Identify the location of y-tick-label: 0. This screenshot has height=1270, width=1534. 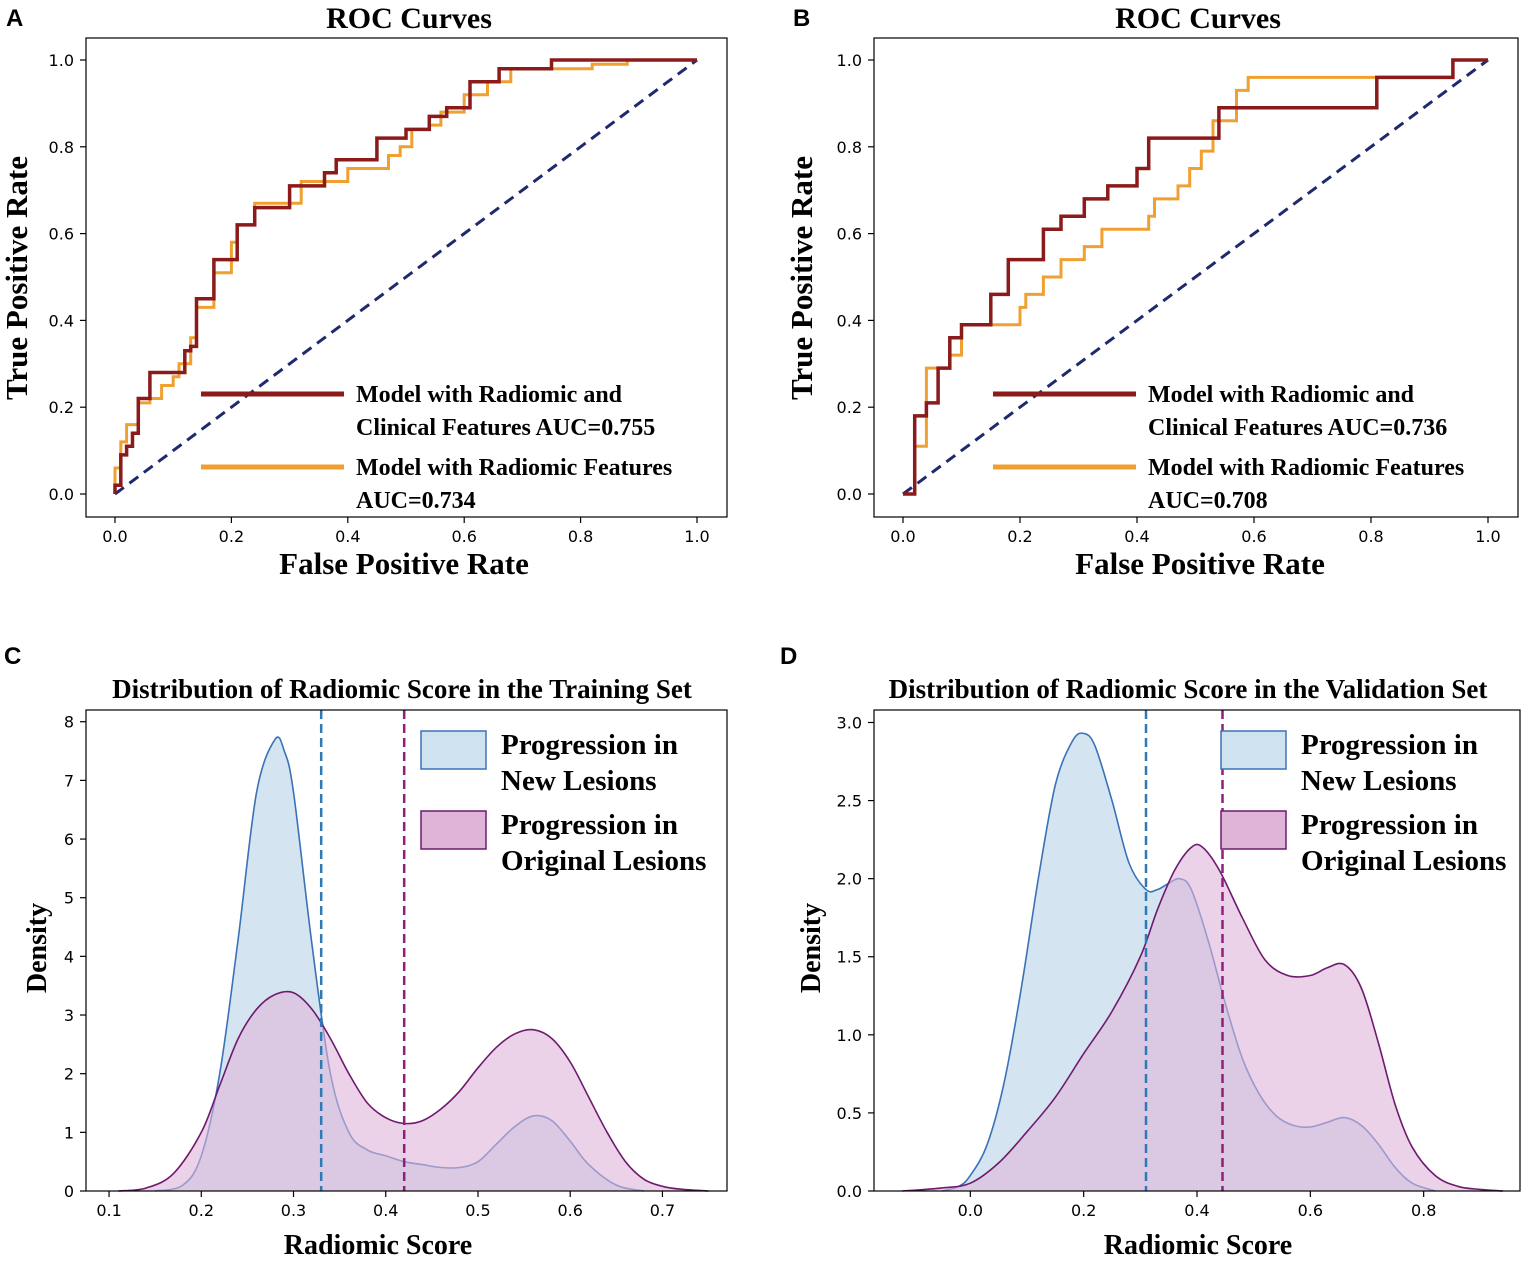
(69, 1191).